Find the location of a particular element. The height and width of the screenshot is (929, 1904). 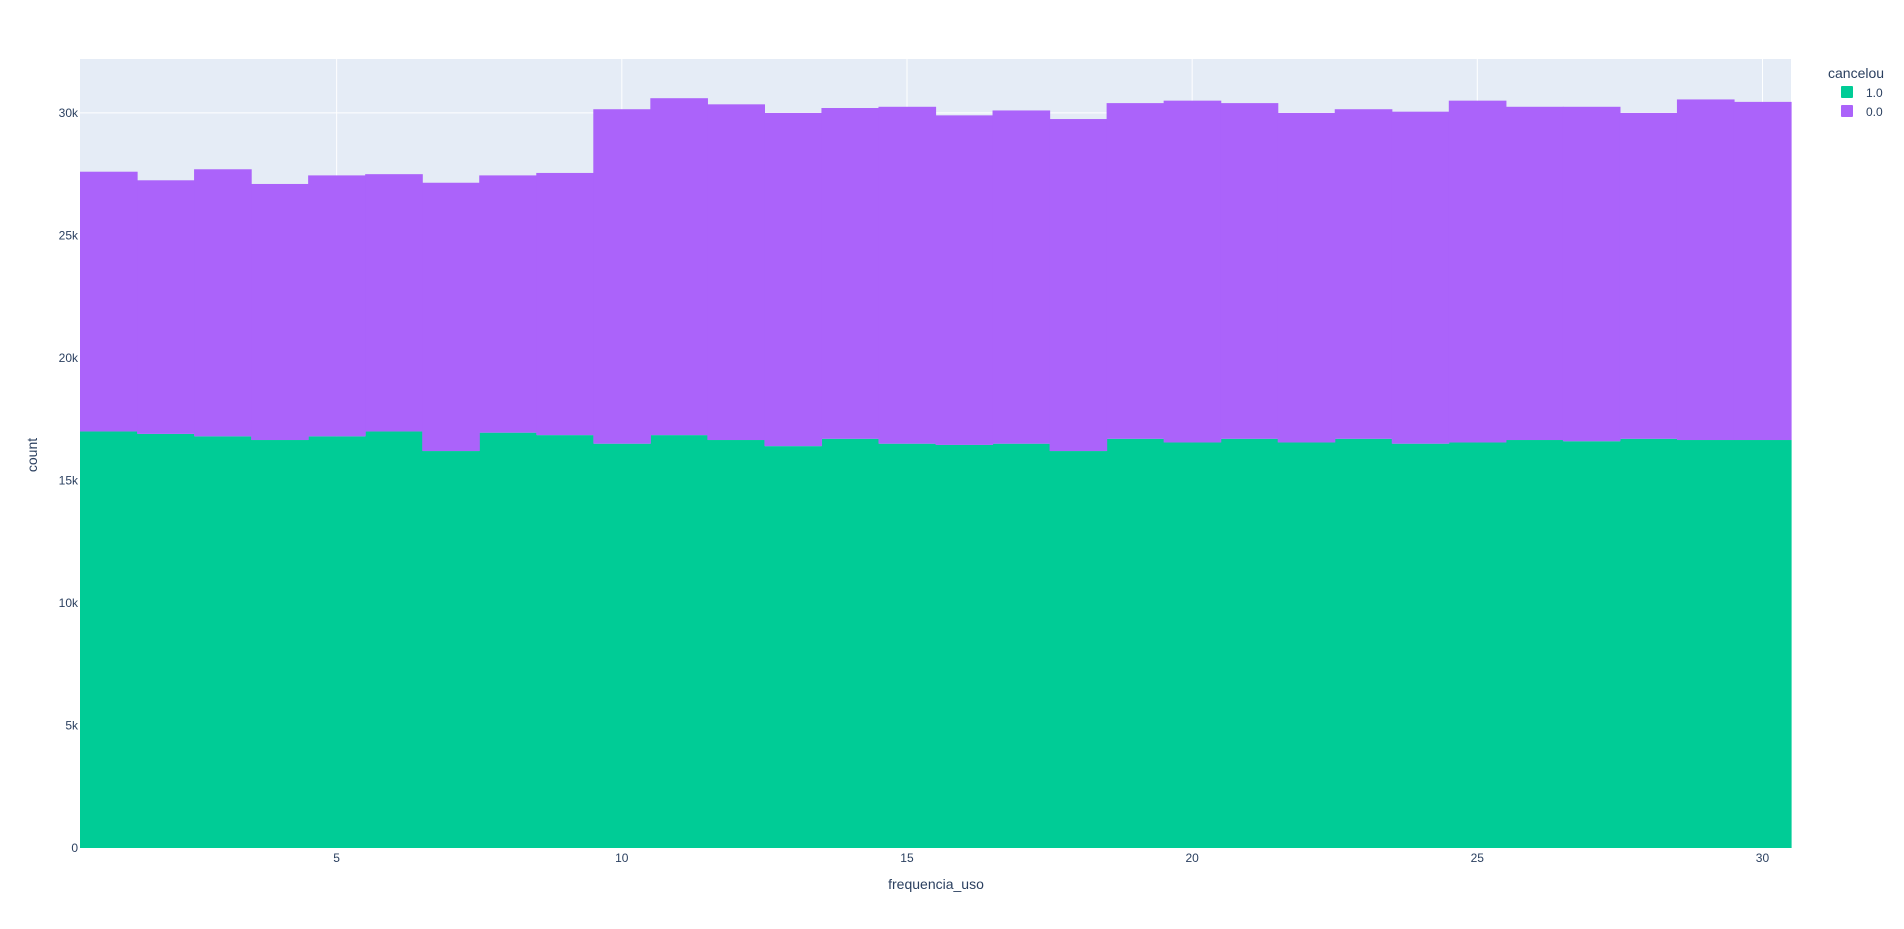

bar-0.0-13 is located at coordinates (793, 279).